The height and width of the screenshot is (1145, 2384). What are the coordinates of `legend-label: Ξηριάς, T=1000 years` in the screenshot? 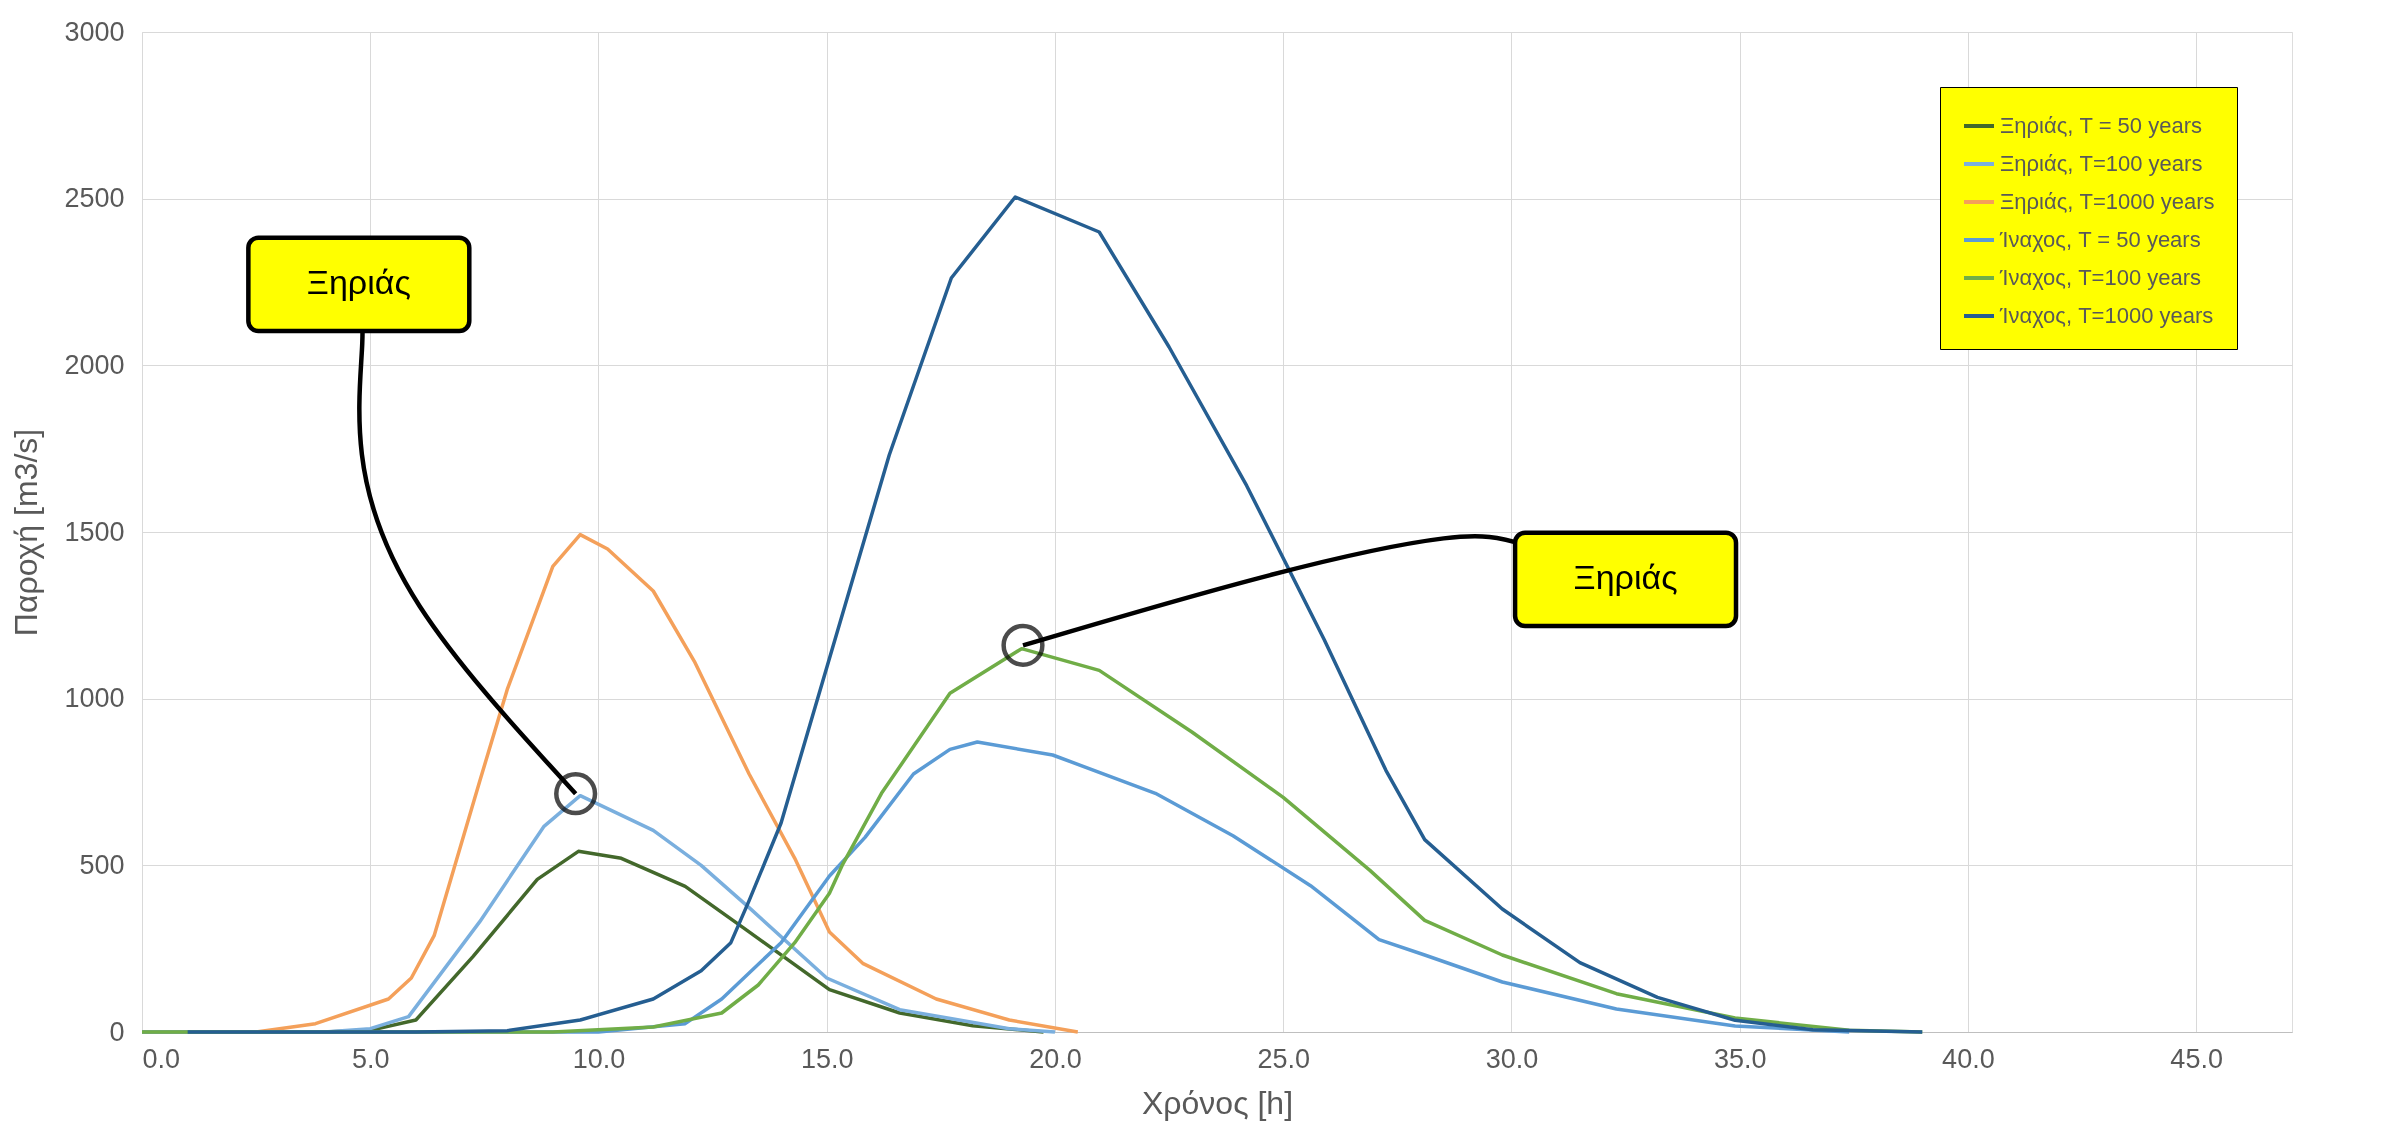 It's located at (2107, 201).